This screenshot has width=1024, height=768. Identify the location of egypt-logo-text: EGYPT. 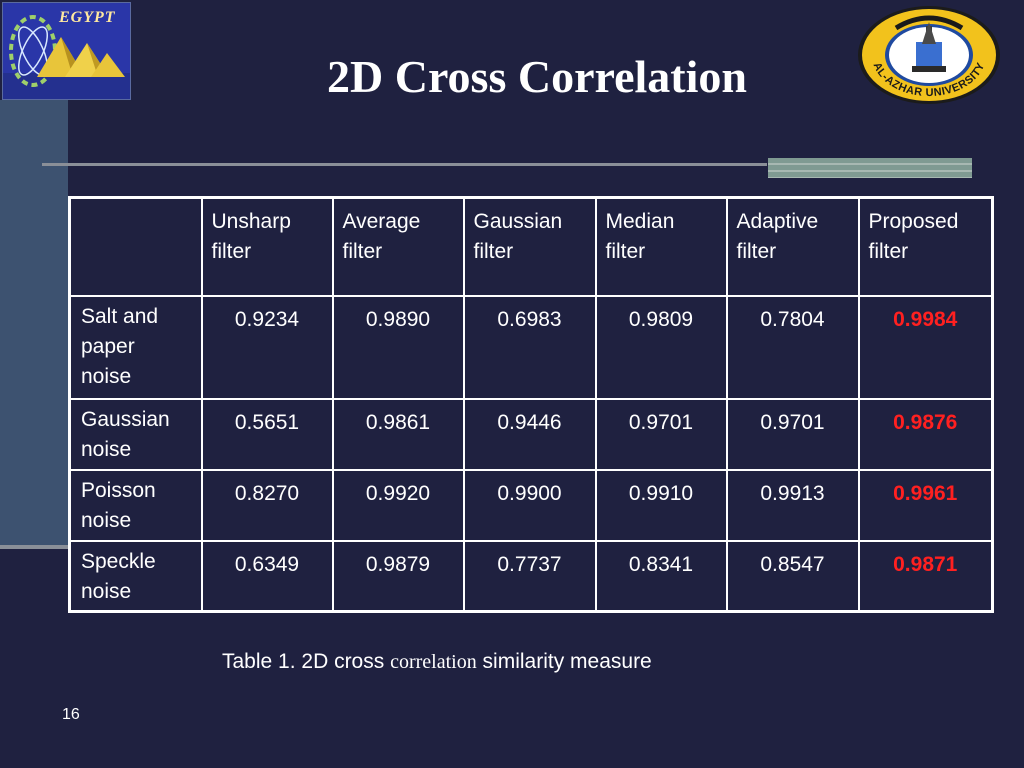
(87, 17).